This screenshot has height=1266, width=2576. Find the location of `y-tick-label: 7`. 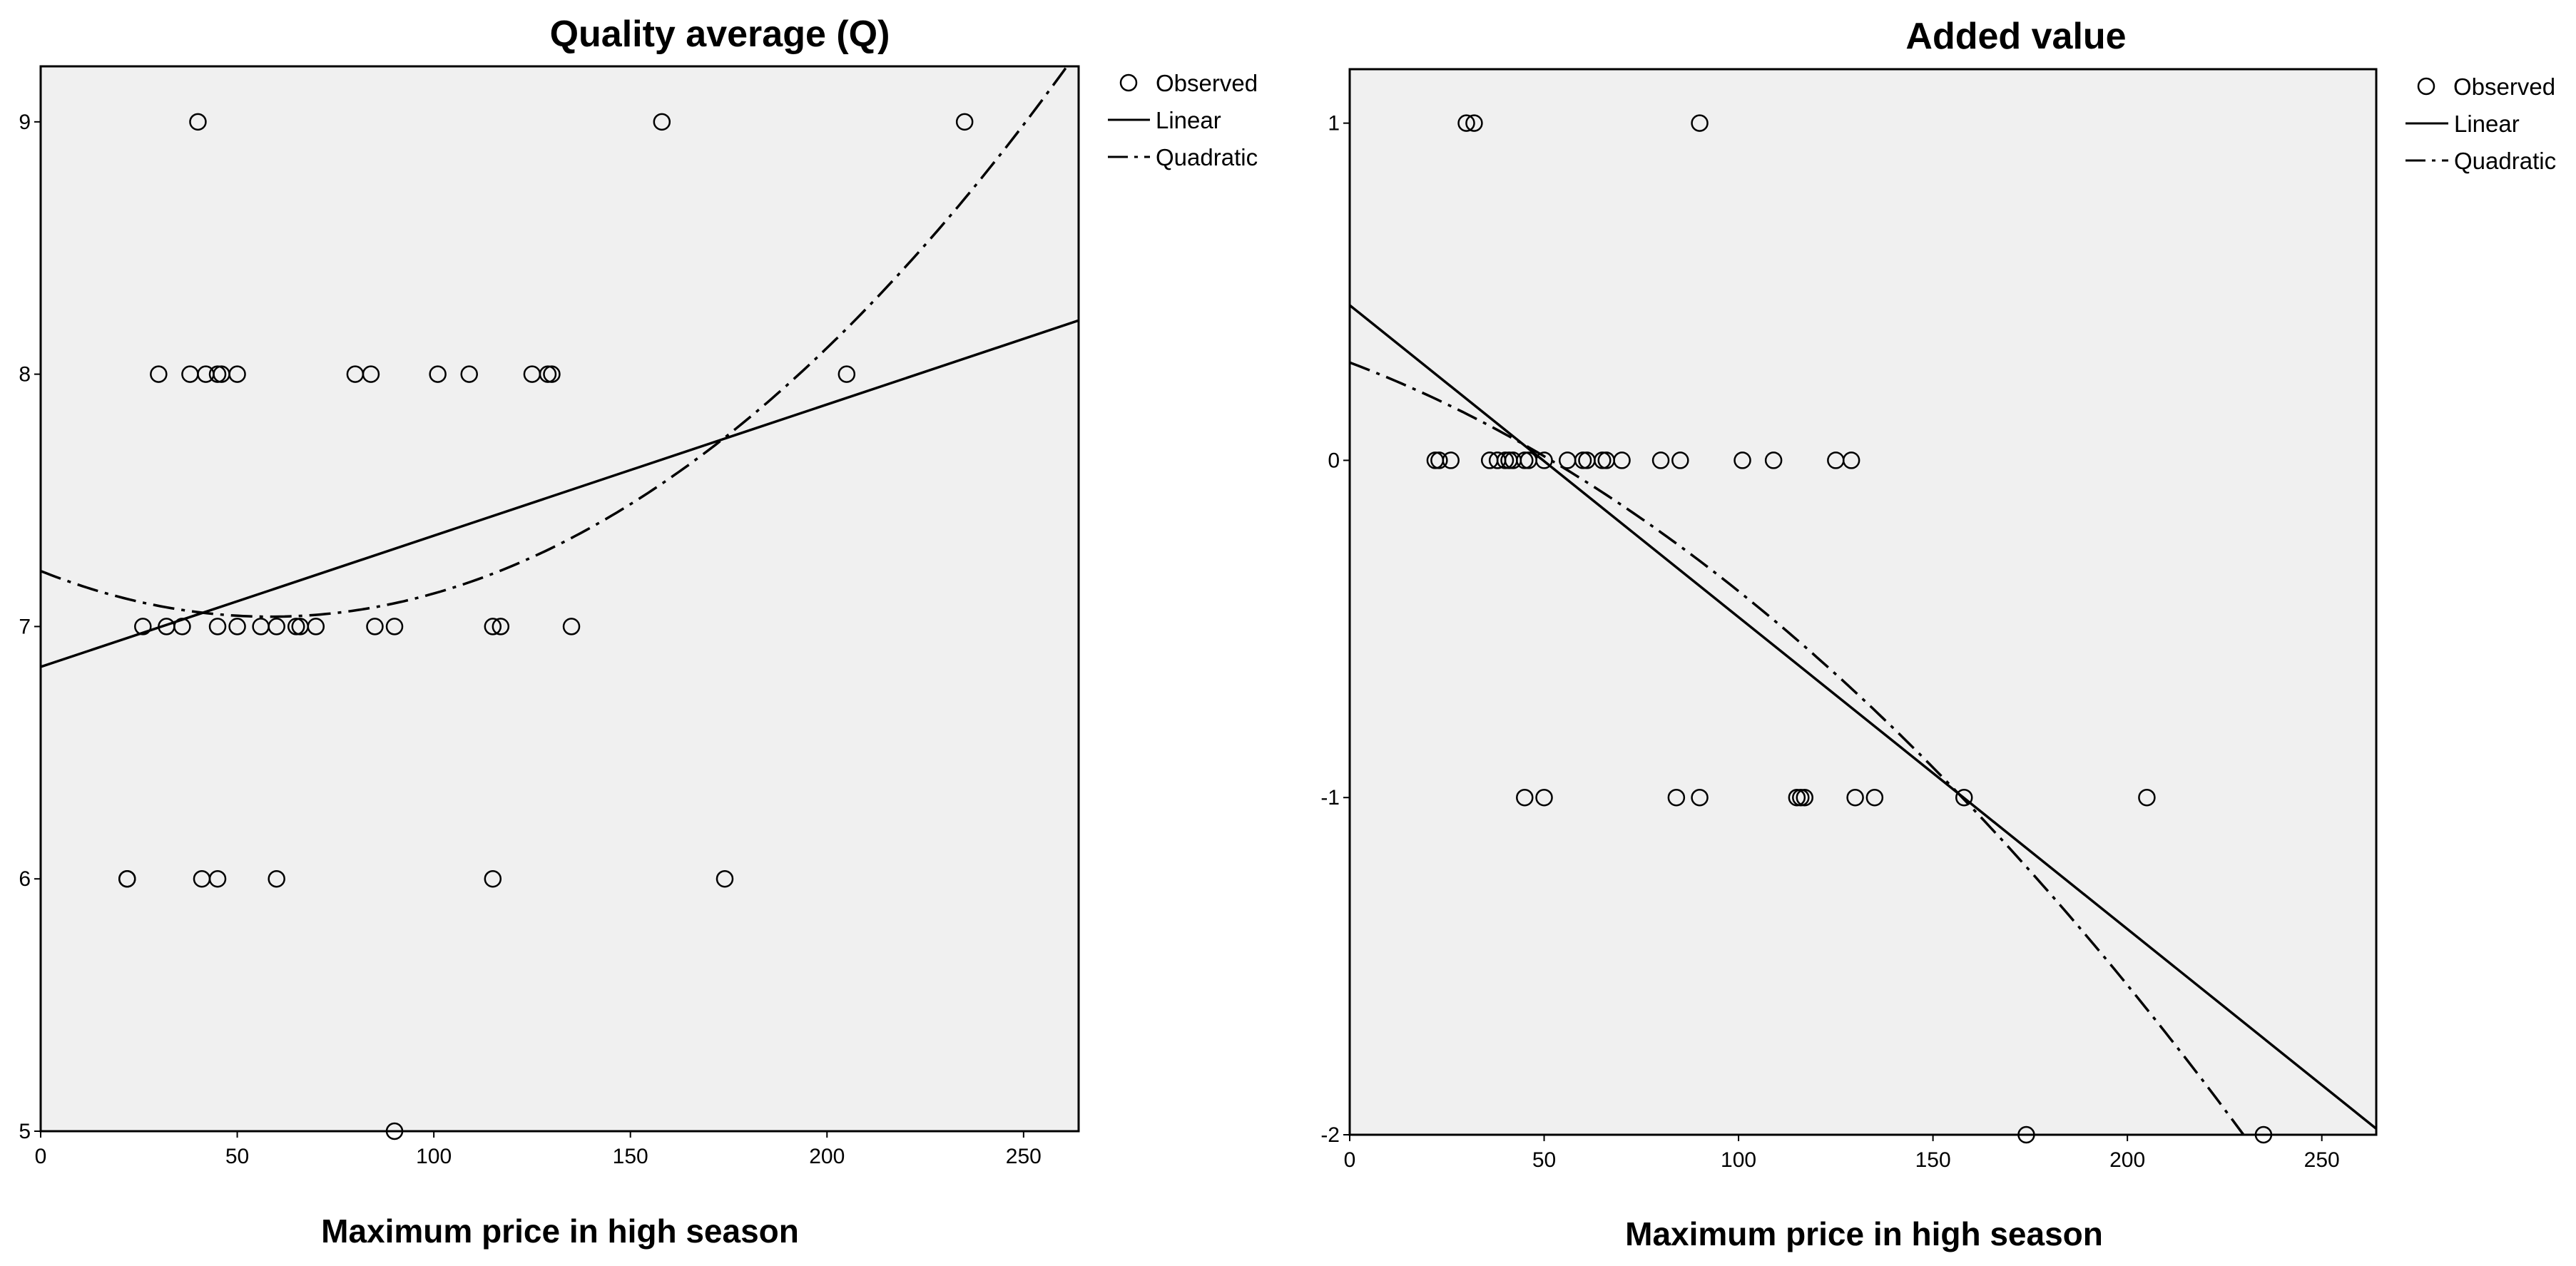

y-tick-label: 7 is located at coordinates (25, 627).